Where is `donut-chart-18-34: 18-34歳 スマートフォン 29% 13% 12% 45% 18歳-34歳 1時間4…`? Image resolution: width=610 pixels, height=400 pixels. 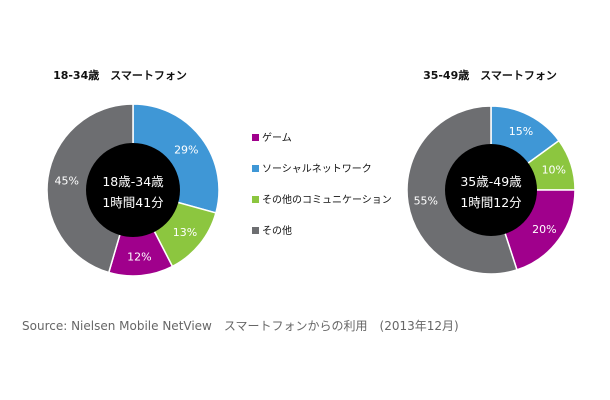
donut-chart-18-34: 18-34歳 スマートフォン 29% 13% 12% 45% 18歳-34歳 1時間4… is located at coordinates (133, 172).